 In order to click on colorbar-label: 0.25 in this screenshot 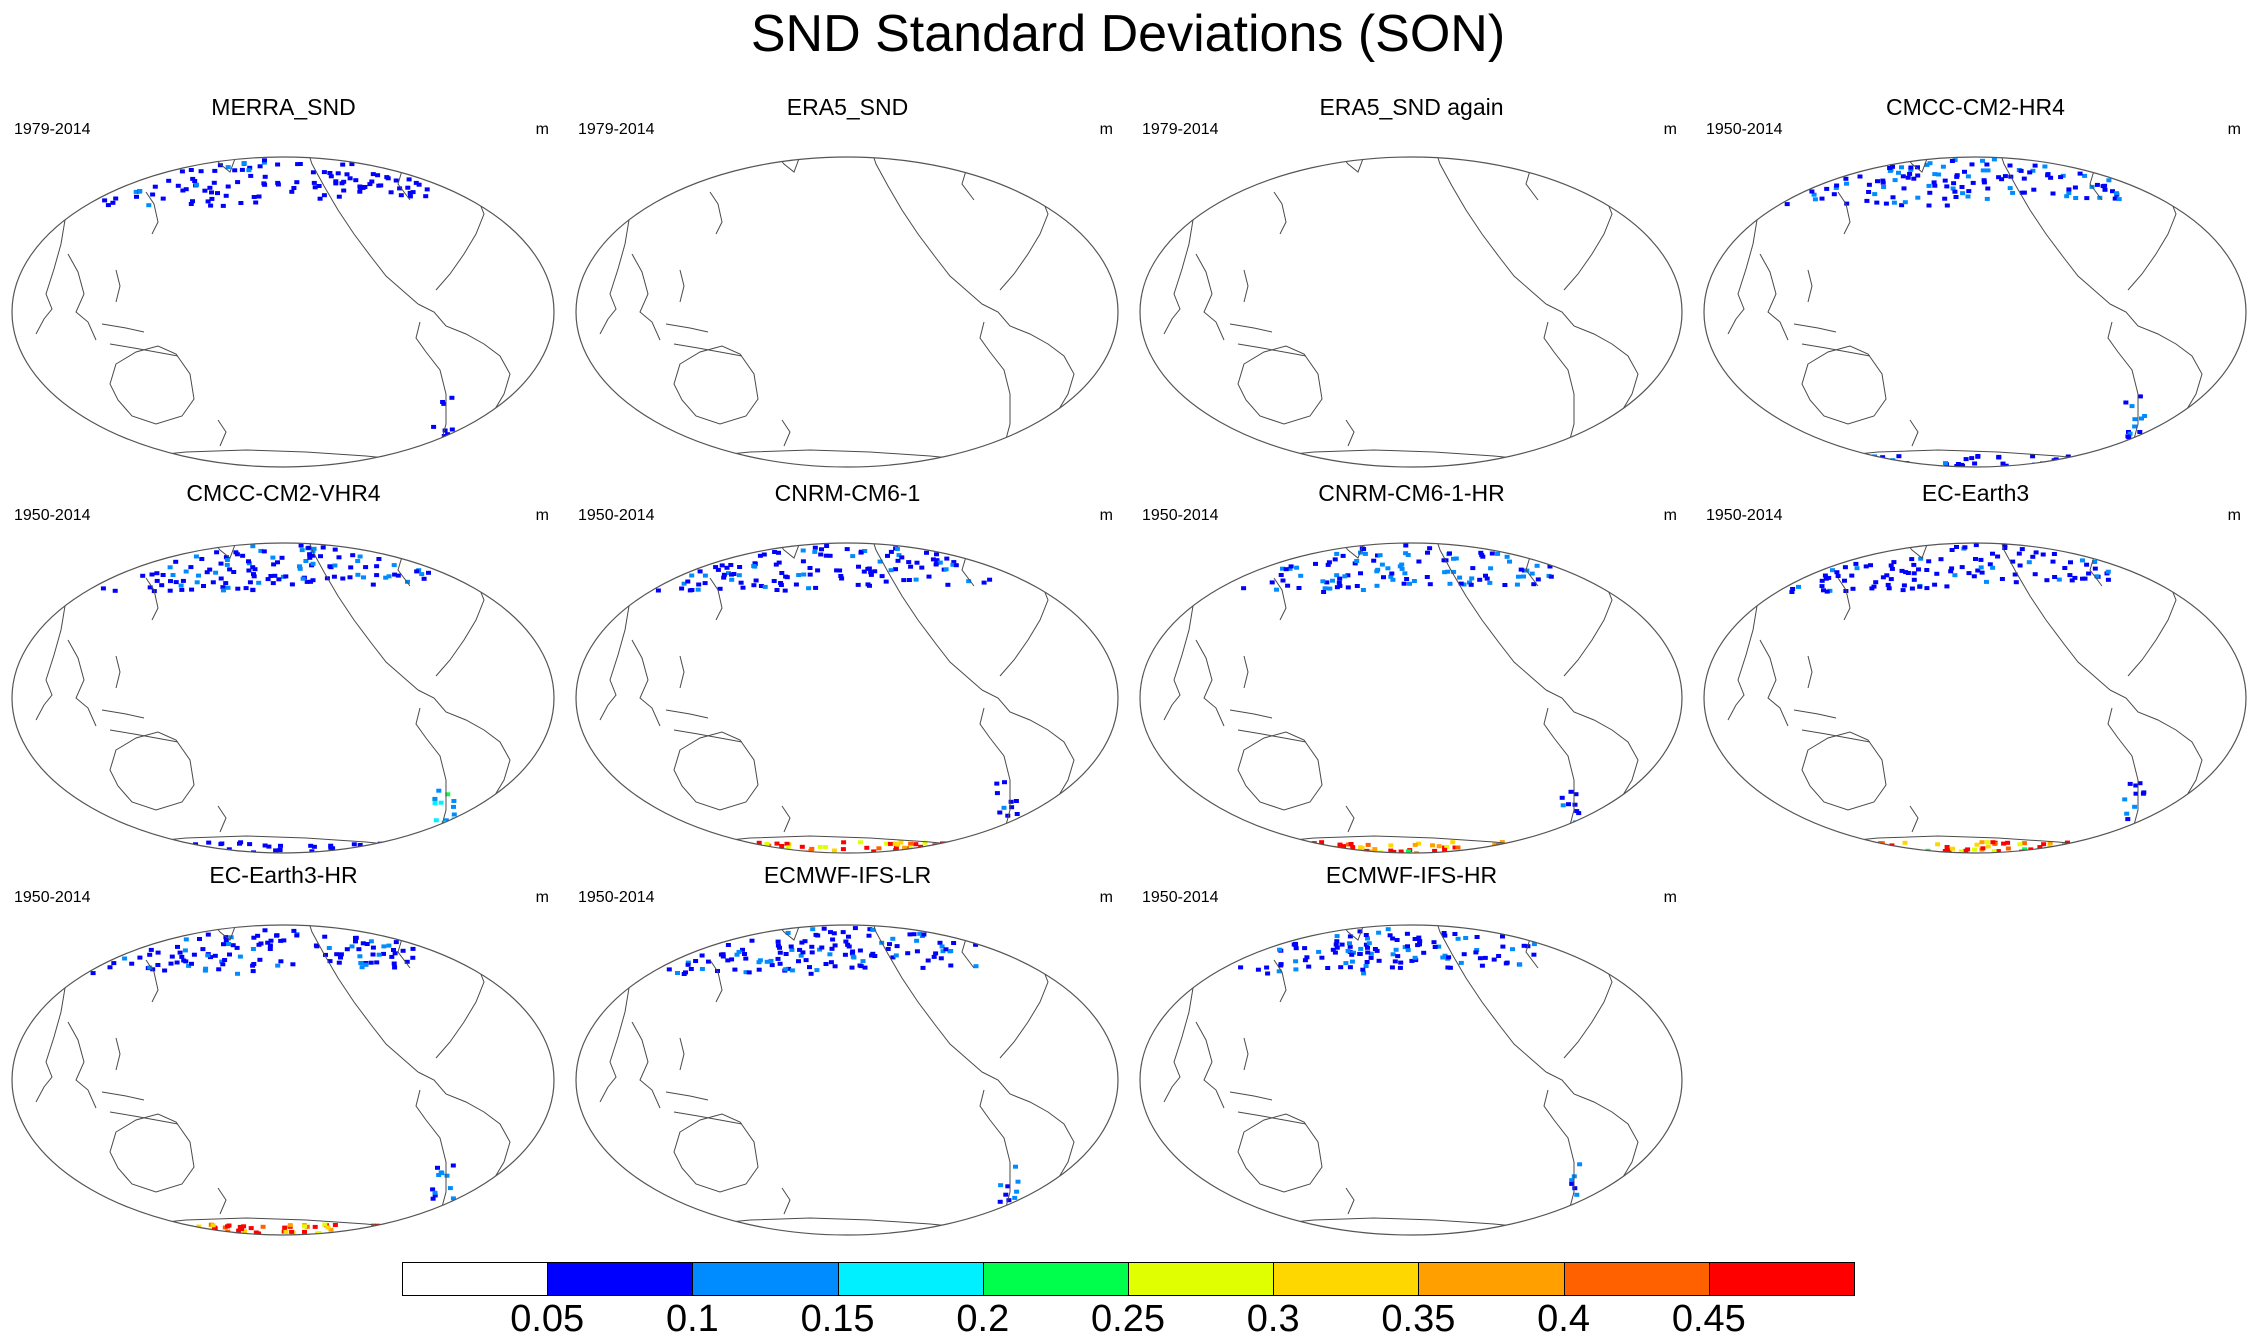, I will do `click(1128, 1319)`.